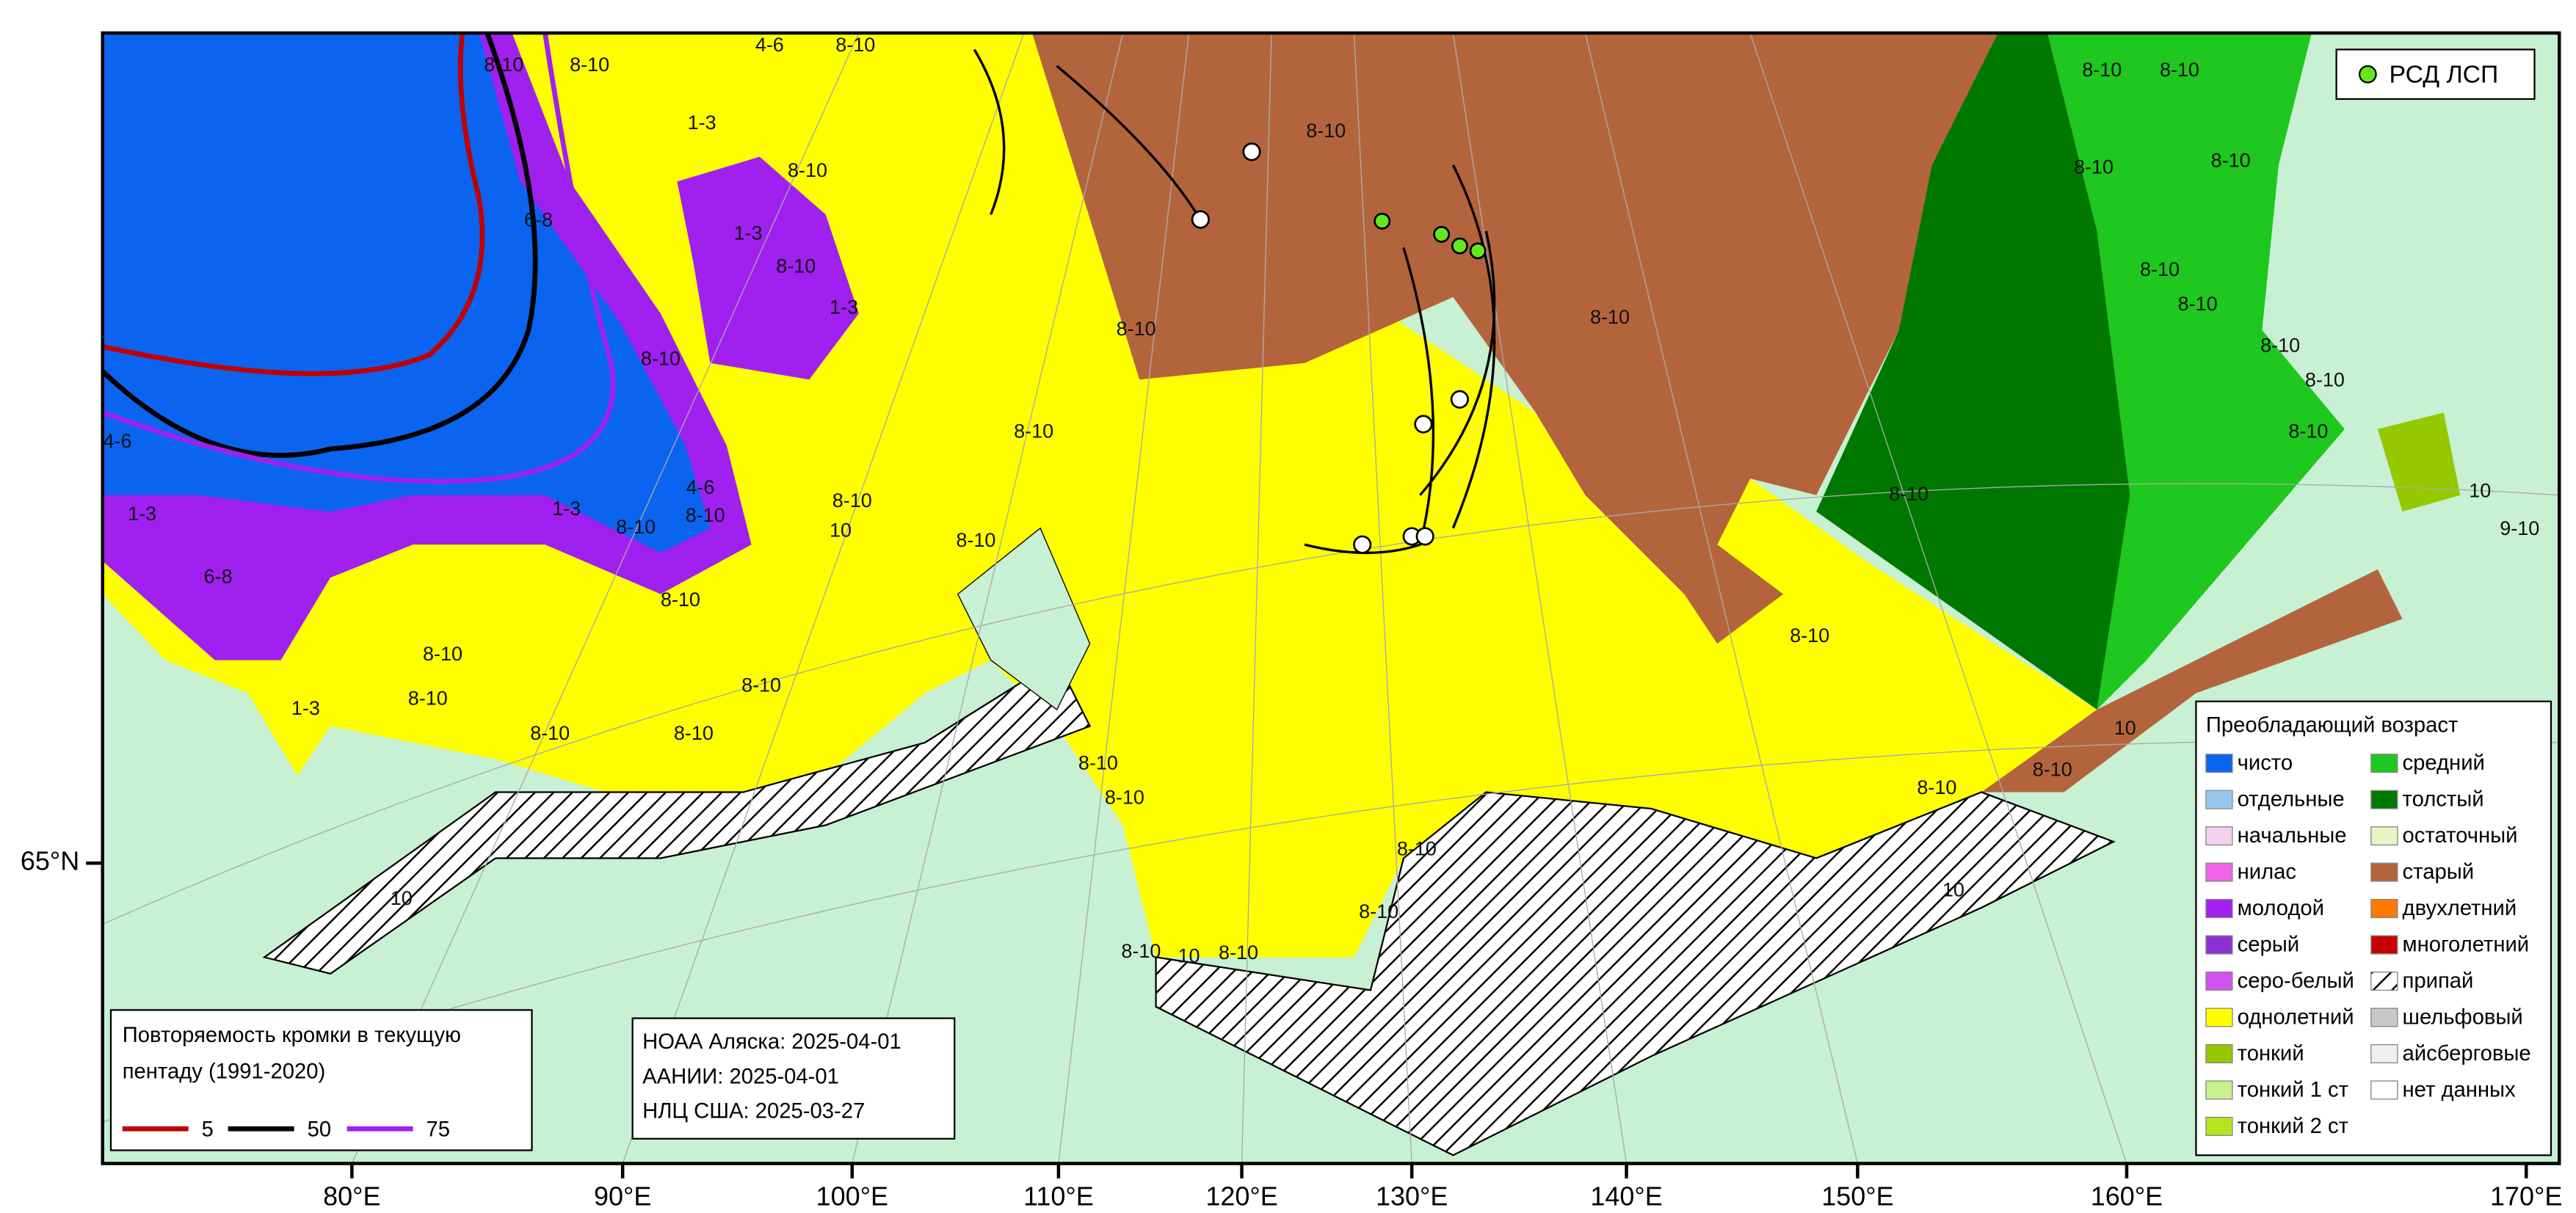 The width and height of the screenshot is (2576, 1213). What do you see at coordinates (623, 1196) in the screenshot?
I see `x-tick-label: 90°E` at bounding box center [623, 1196].